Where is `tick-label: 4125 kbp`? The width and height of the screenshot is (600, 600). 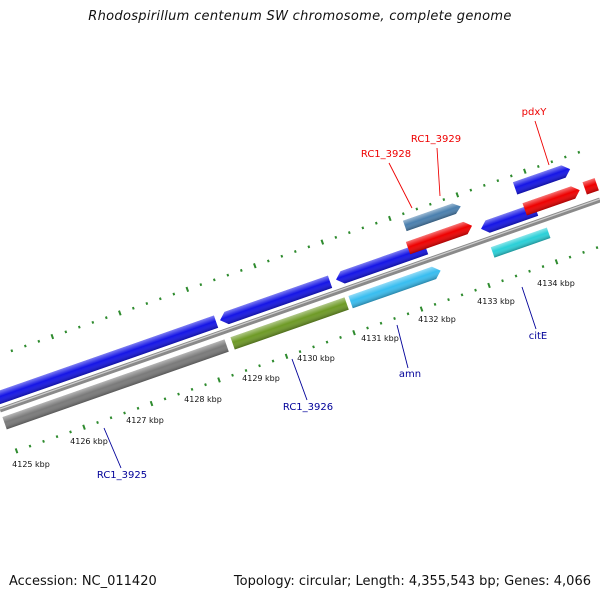
tick-label: 4125 kbp is located at coordinates (31, 464).